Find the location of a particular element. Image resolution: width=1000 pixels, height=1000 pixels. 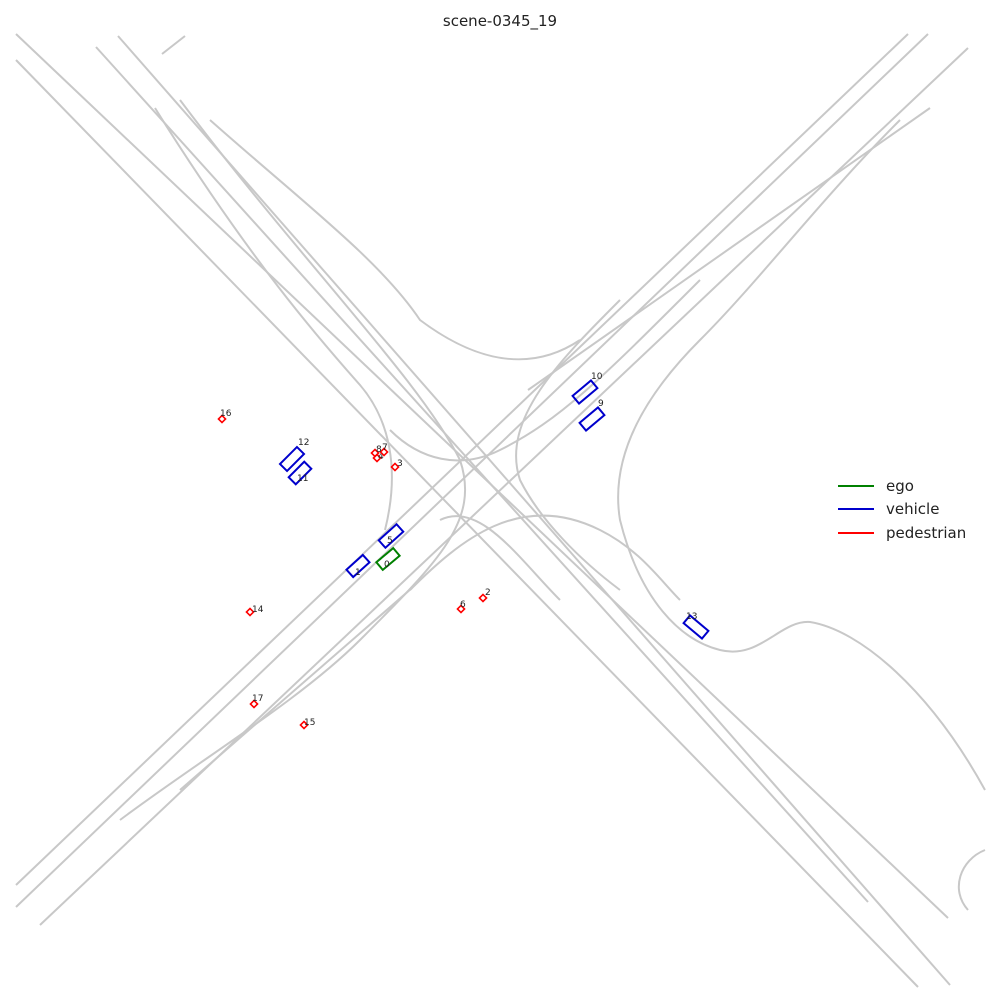

agent-label-8: 8 is located at coordinates (379, 450).